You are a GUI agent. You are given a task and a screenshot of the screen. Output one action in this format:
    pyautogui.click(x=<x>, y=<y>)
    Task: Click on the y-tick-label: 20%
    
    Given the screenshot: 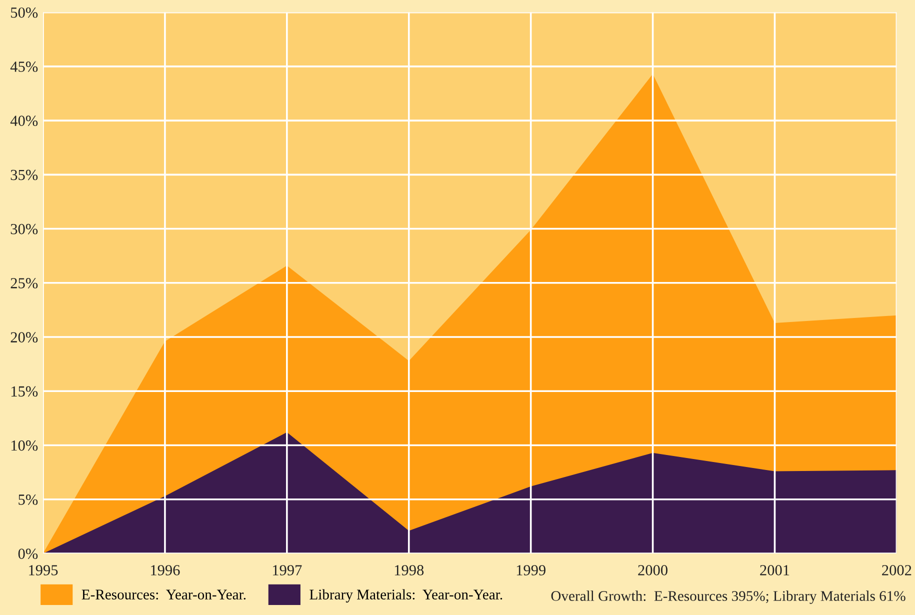 What is the action you would take?
    pyautogui.click(x=24, y=337)
    